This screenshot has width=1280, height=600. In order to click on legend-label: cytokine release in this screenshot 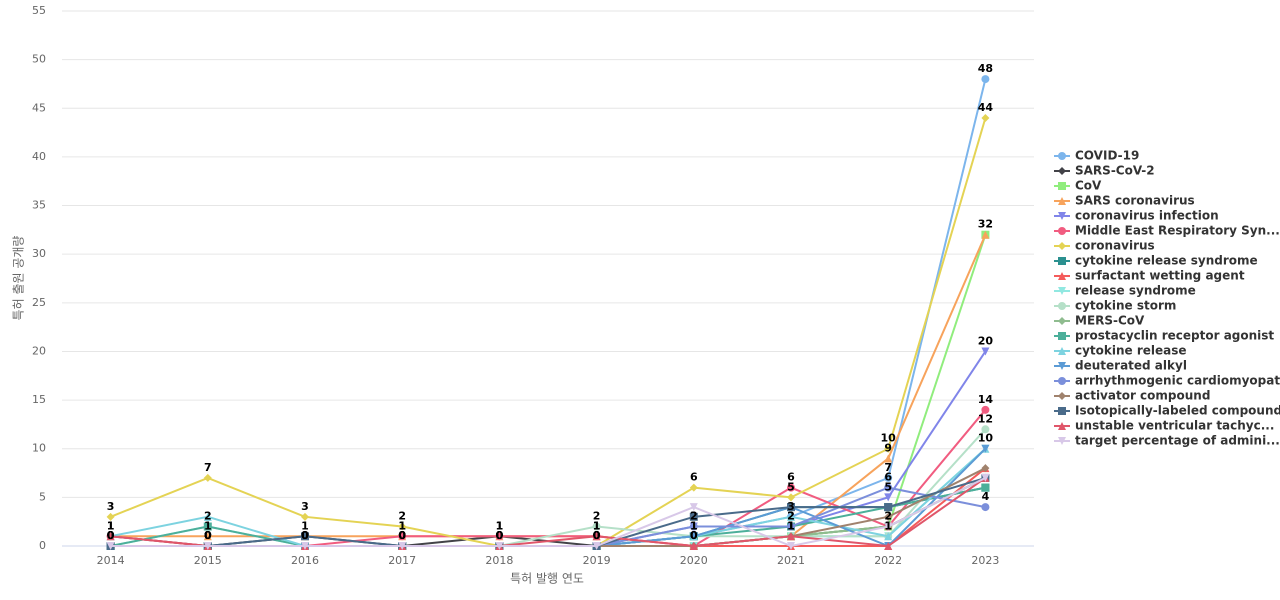, I will do `click(1131, 351)`.